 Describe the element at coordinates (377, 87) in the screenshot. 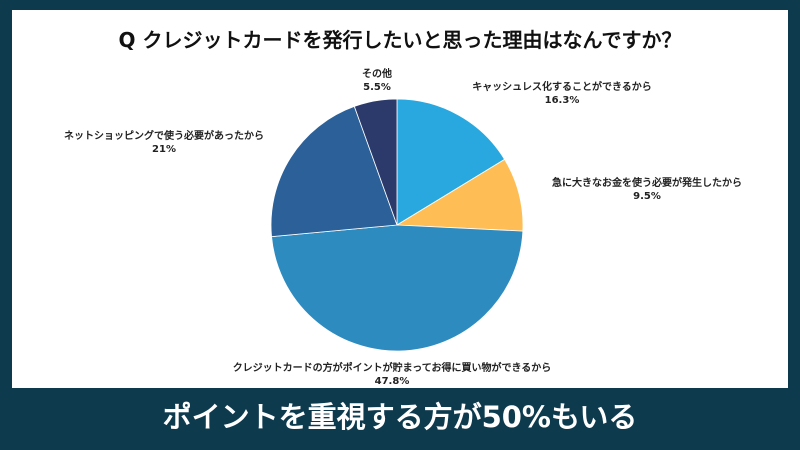

I see `slice-label-value: 5.5%` at that location.